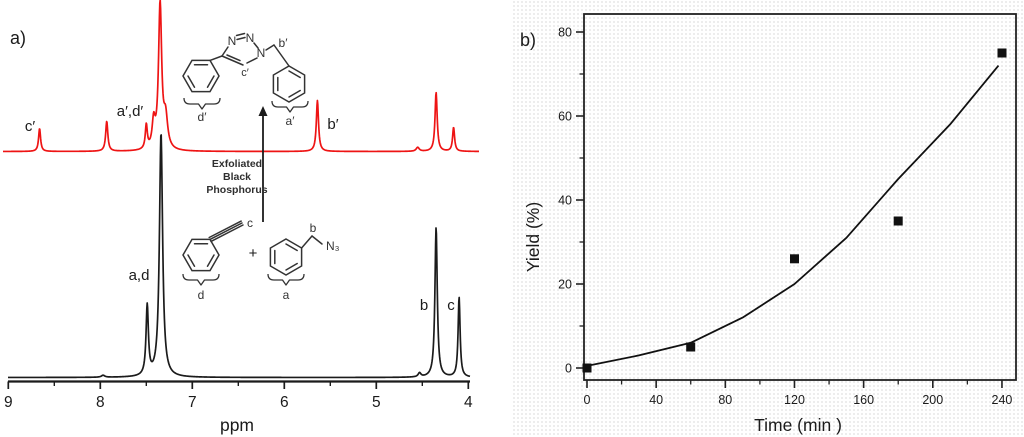 The width and height of the screenshot is (1024, 437). I want to click on y-tick-label: 0, so click(568, 369).